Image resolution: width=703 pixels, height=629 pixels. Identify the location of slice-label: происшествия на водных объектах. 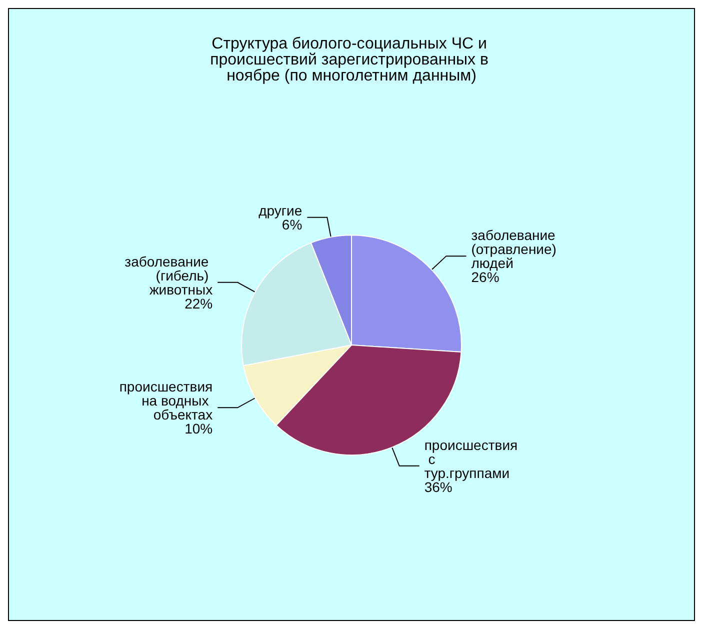
(166, 400).